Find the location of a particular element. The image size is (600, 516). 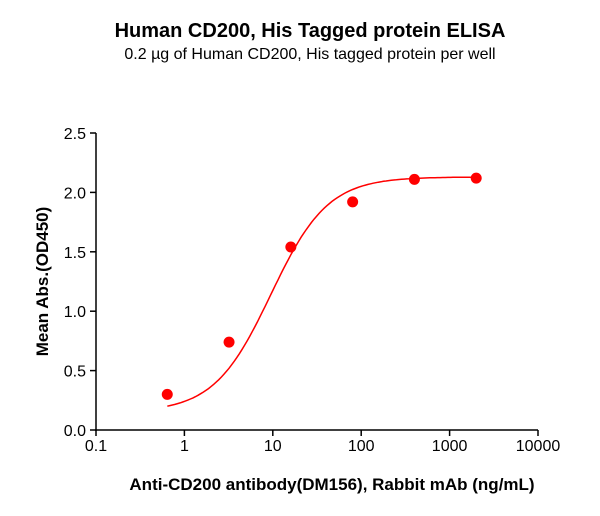

y-tick-label: 1.0 is located at coordinates (75, 312).